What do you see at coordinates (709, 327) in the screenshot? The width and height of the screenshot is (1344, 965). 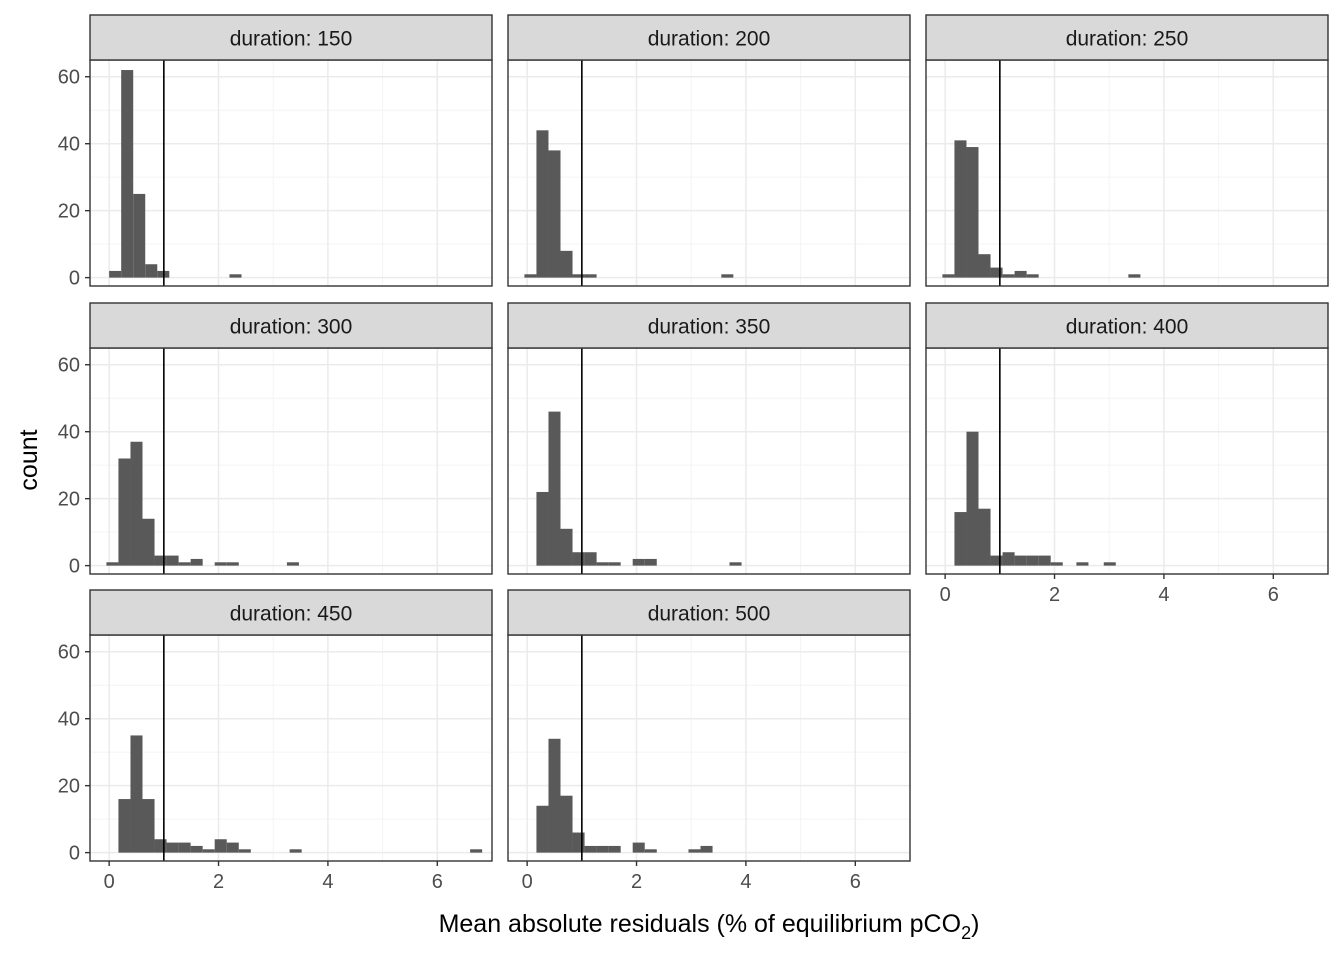 I see `facet-label: duration: 350` at bounding box center [709, 327].